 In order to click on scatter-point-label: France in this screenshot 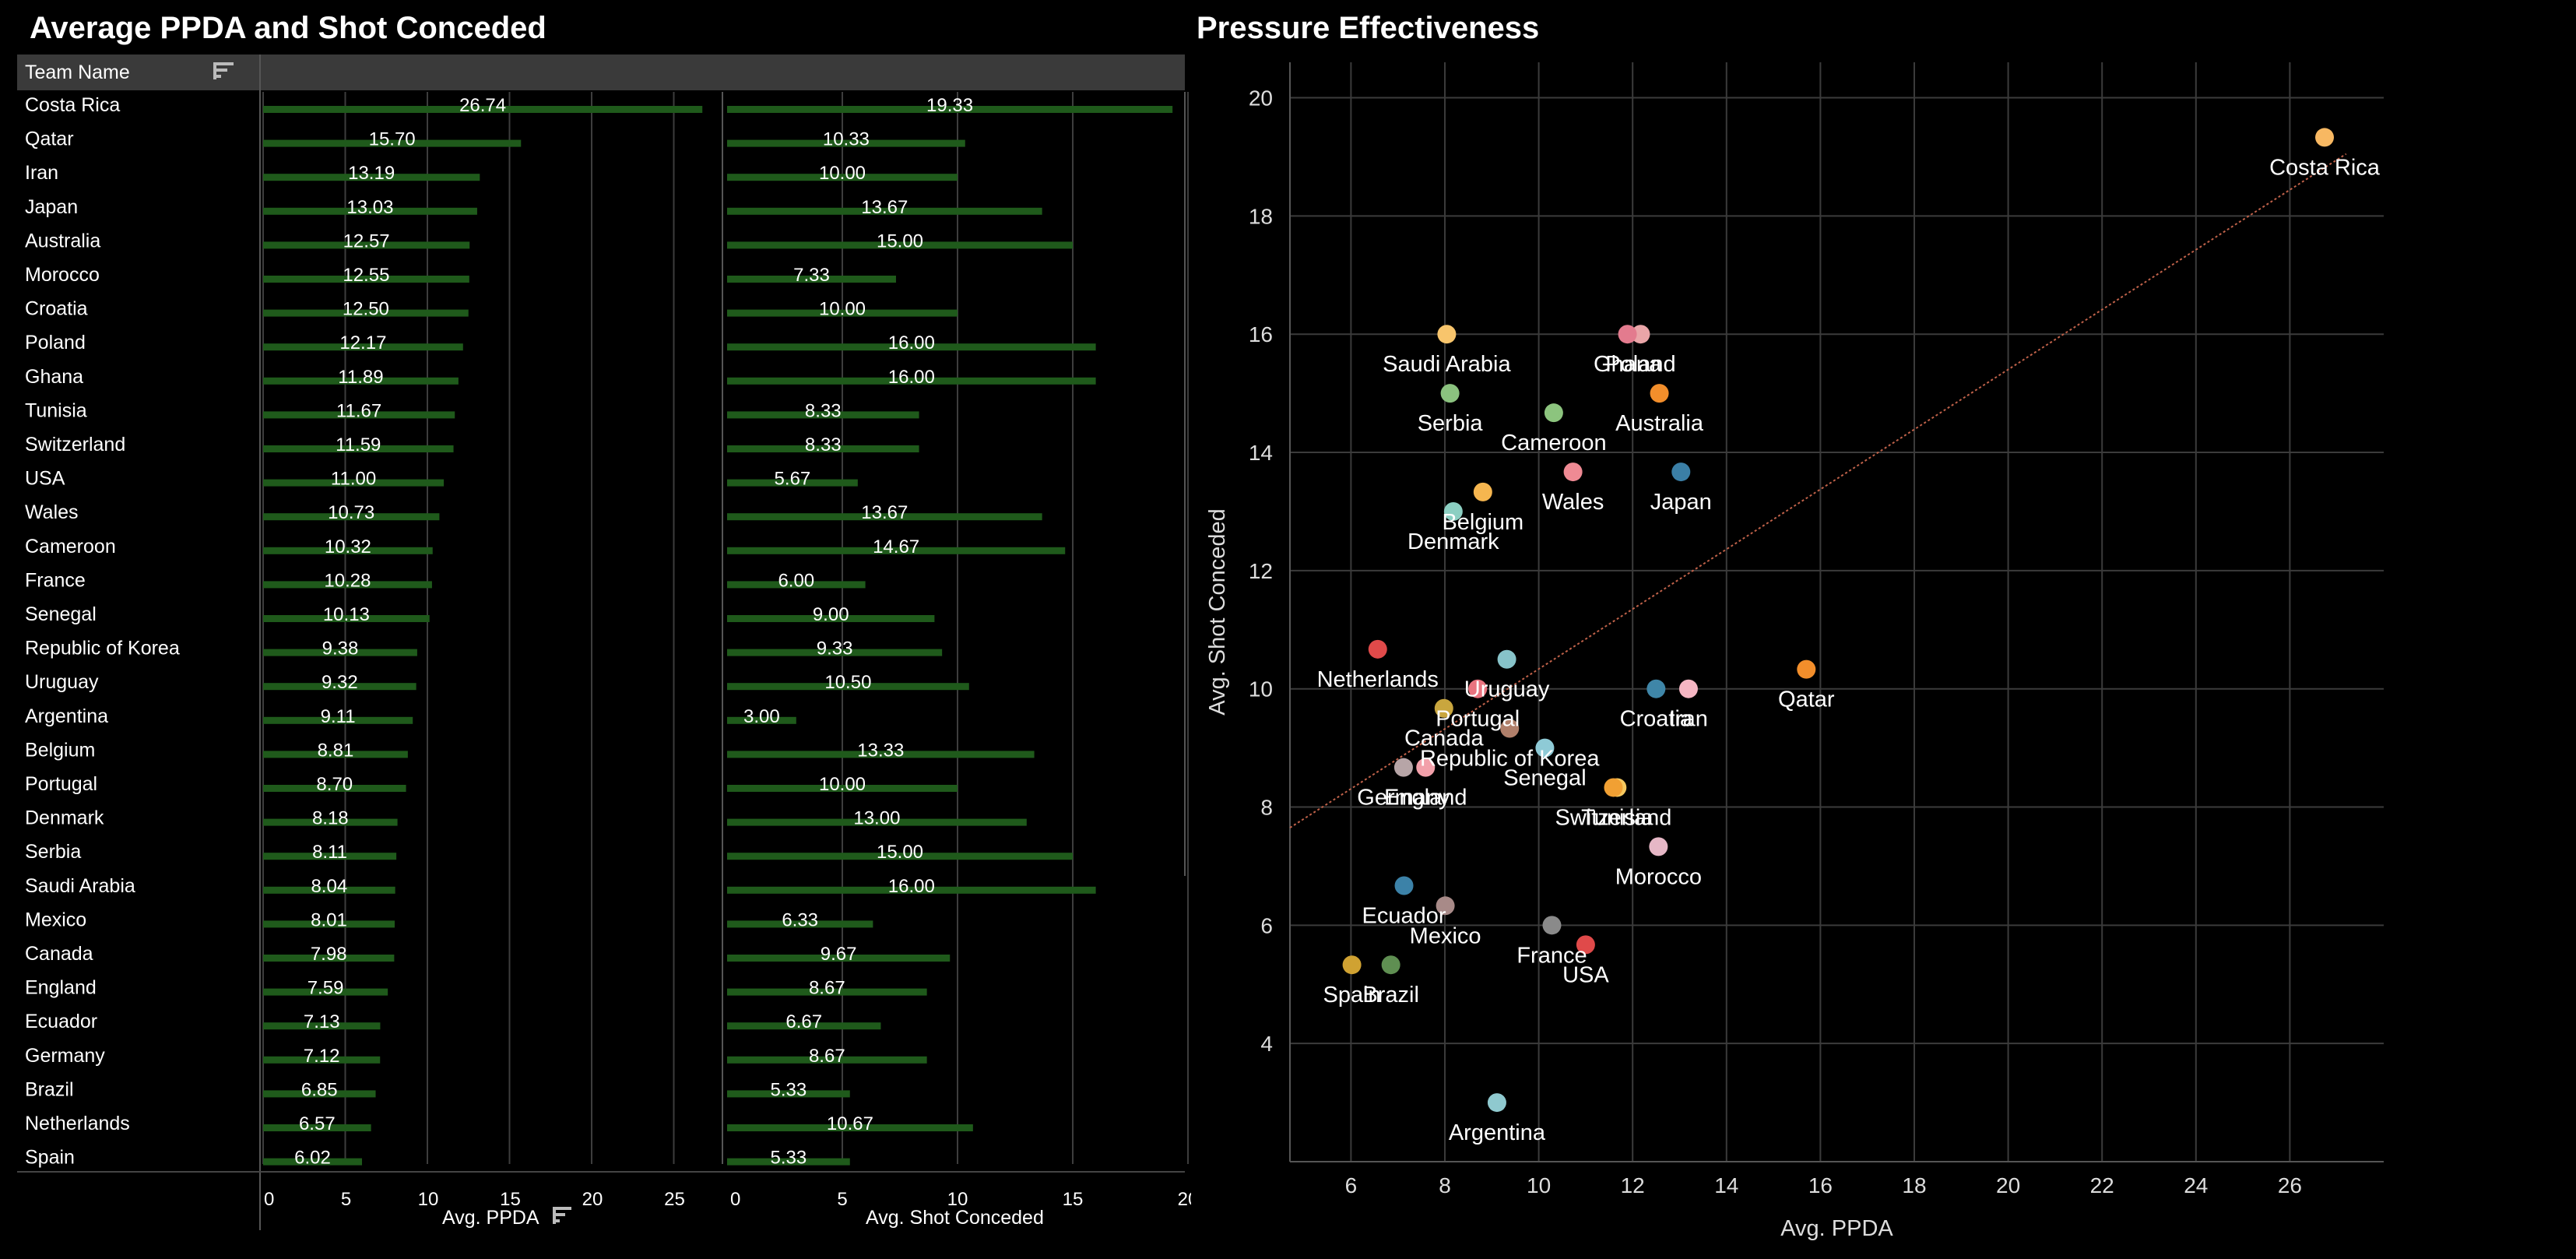, I will do `click(1551, 955)`.